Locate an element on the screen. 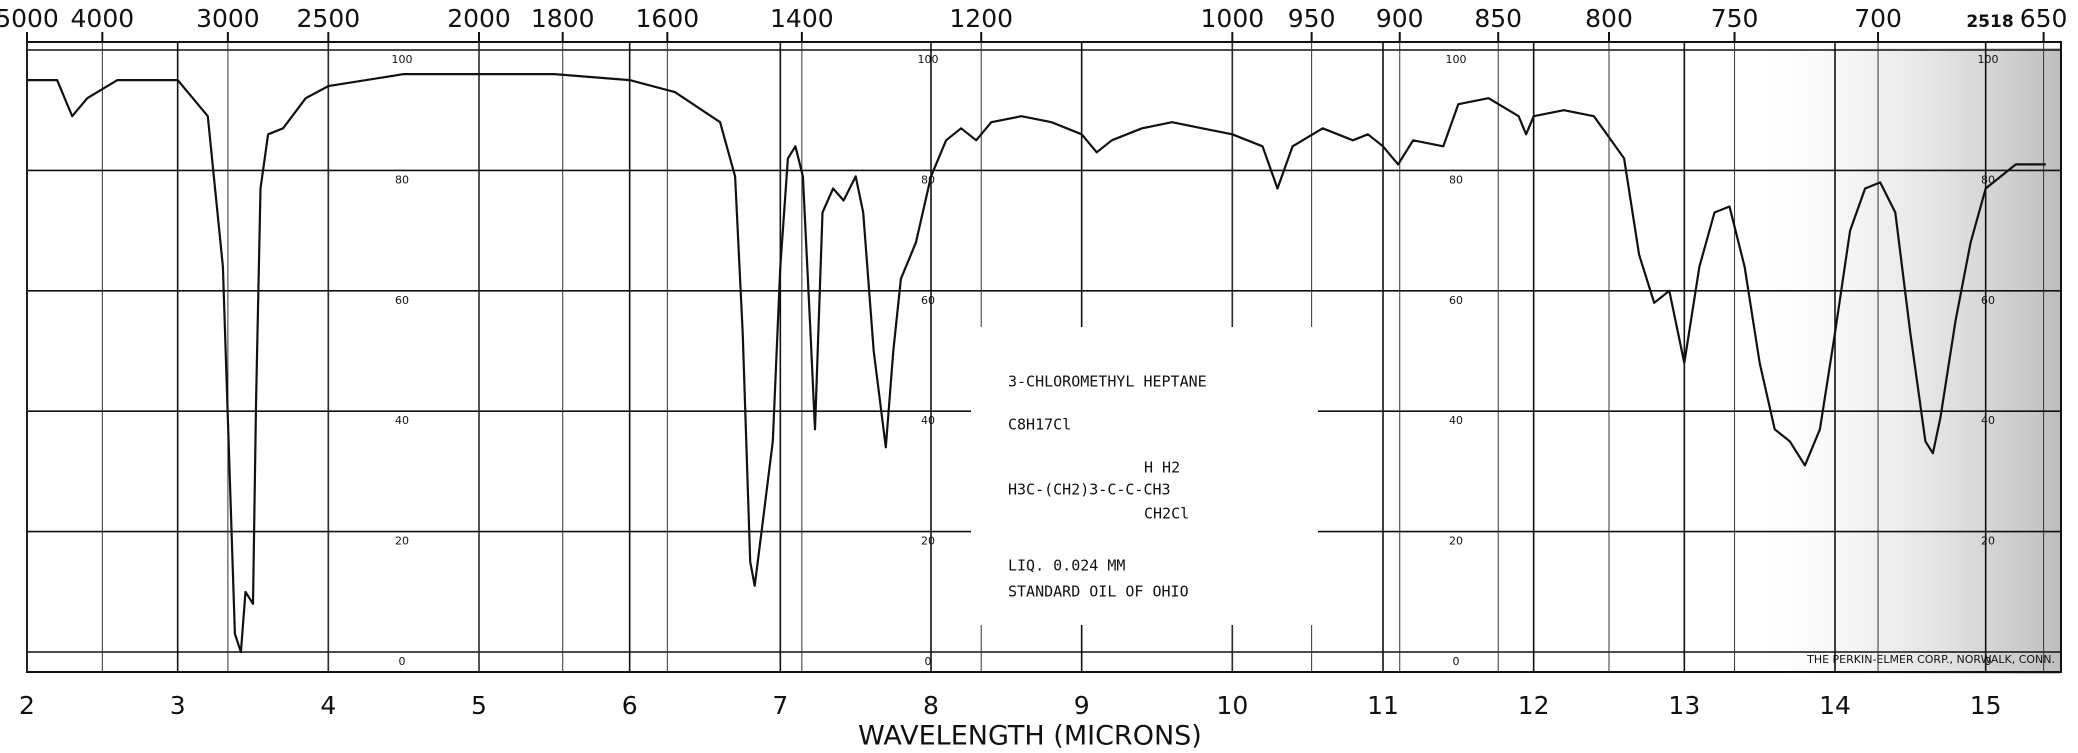  x-tick-label: 13 is located at coordinates (1684, 705).